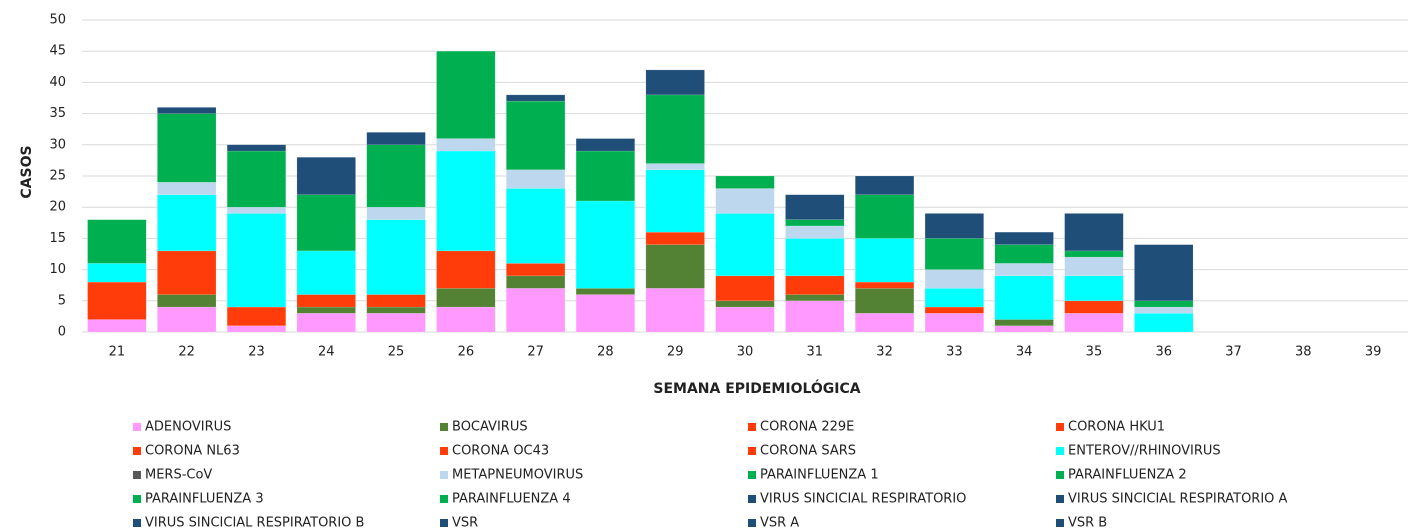 The width and height of the screenshot is (1410, 530). What do you see at coordinates (178, 475) in the screenshot?
I see `legend-label: MERS-CoV` at bounding box center [178, 475].